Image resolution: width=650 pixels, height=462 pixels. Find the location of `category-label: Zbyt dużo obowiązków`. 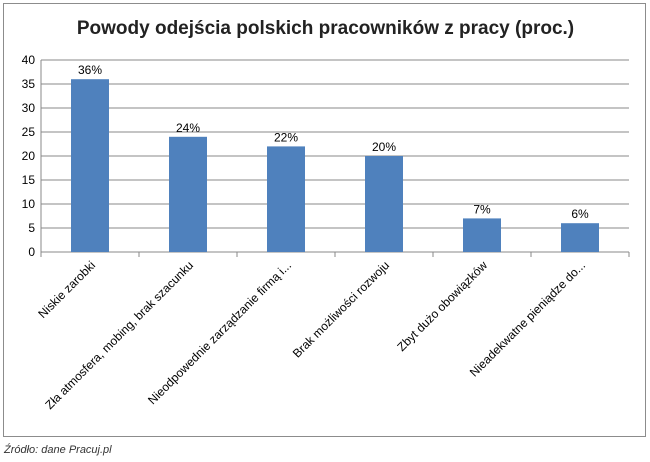

category-label: Zbyt dużo obowiązków is located at coordinates (442, 306).